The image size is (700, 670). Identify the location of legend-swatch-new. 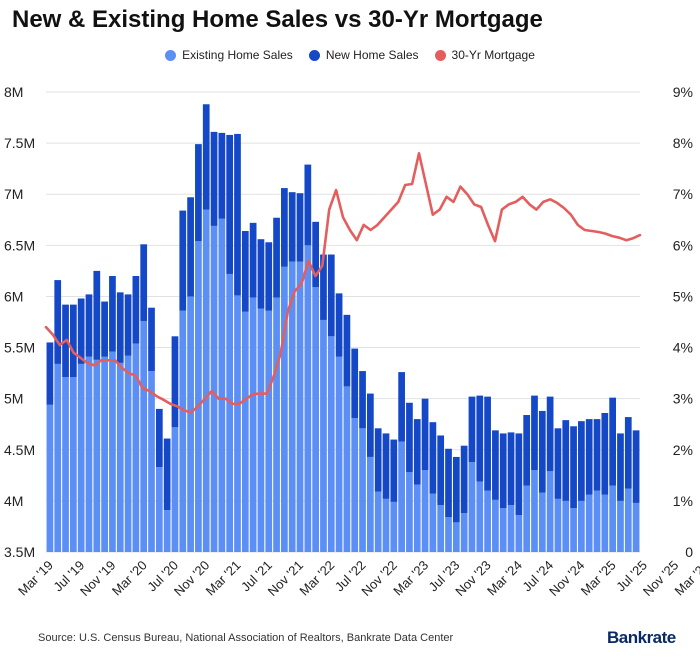
(314, 55).